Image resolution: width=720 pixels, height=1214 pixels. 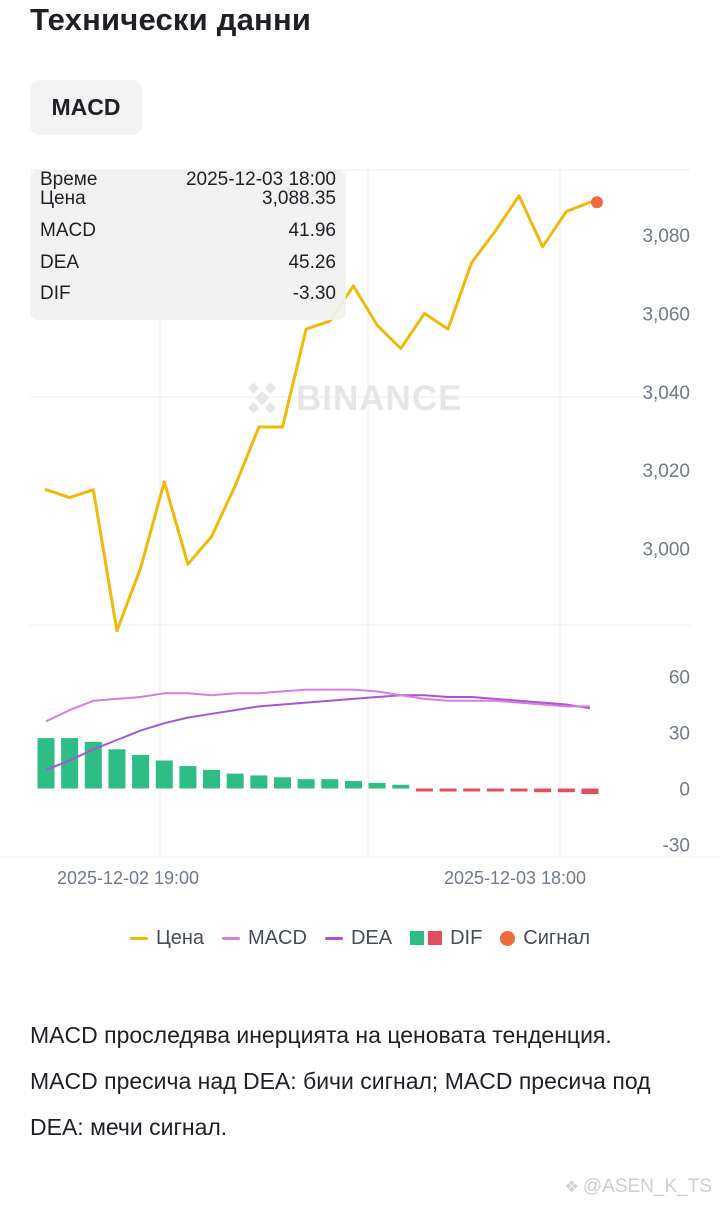 What do you see at coordinates (188, 230) in the screenshot?
I see `tooltip-row-macd: MACD 41.96` at bounding box center [188, 230].